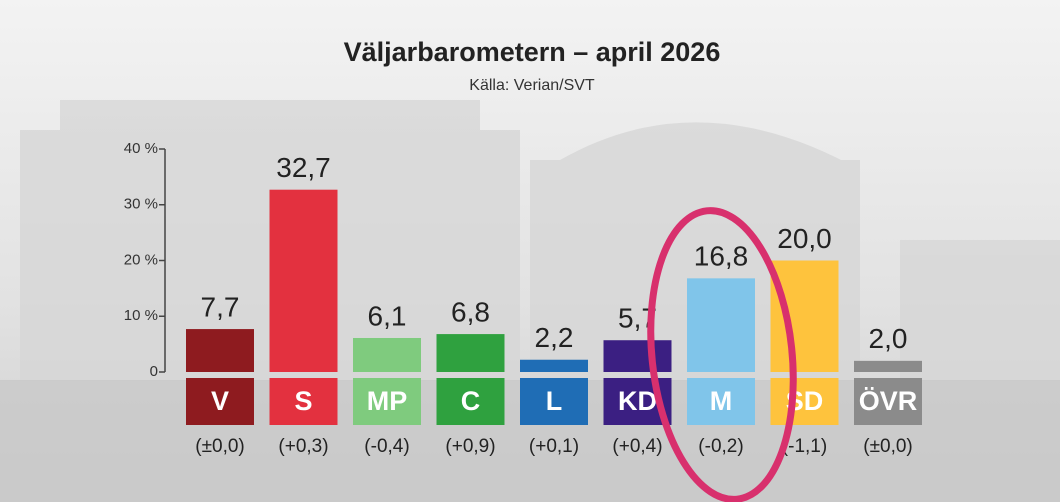  I want to click on x-tick-label: M, so click(721, 401).